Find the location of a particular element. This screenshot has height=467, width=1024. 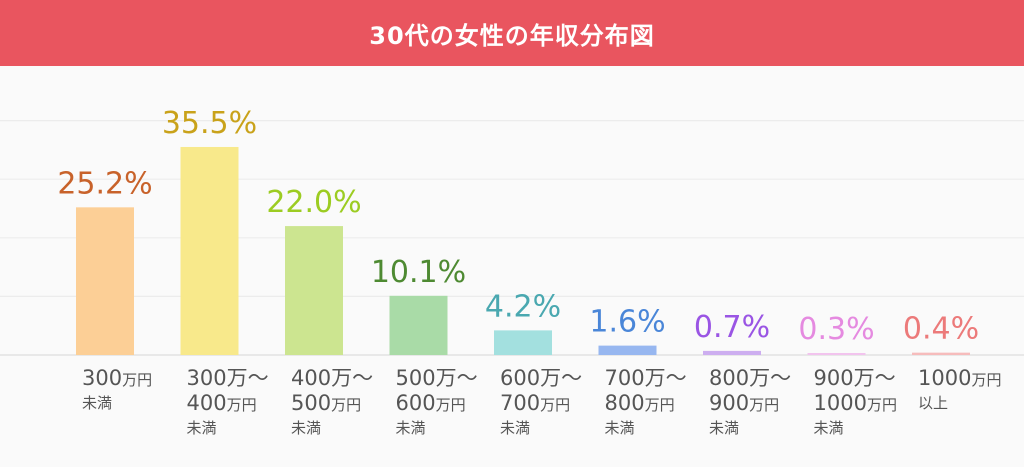

x-tick-label: 1000万円 以上 is located at coordinates (960, 389).